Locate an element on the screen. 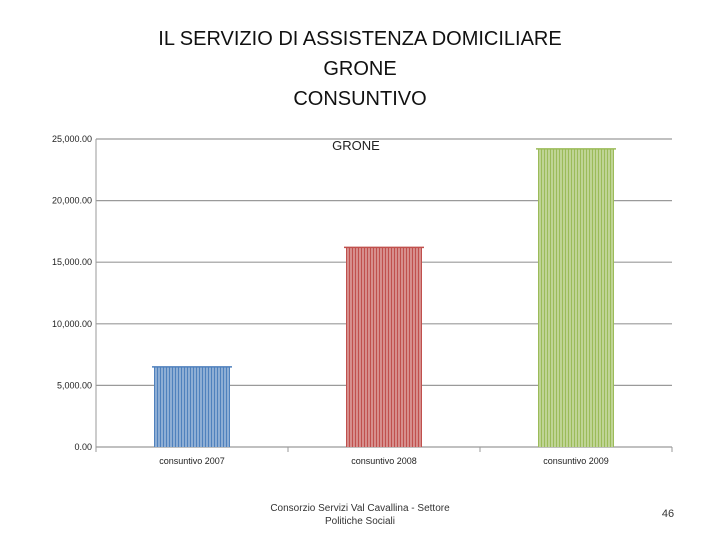 The image size is (720, 540). slide-title-line-2: GRONE is located at coordinates (360, 69).